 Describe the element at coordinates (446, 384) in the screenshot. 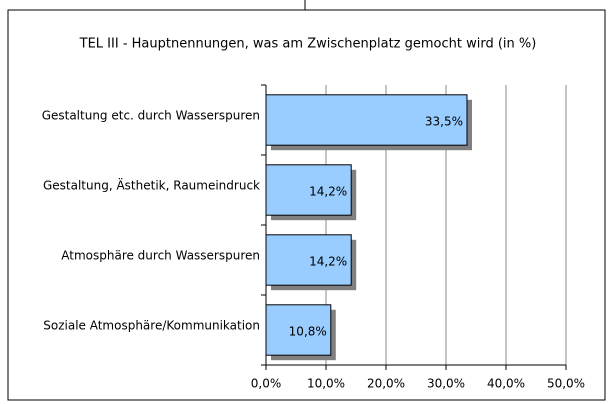

I see `x-tick-label: 30,0%` at that location.